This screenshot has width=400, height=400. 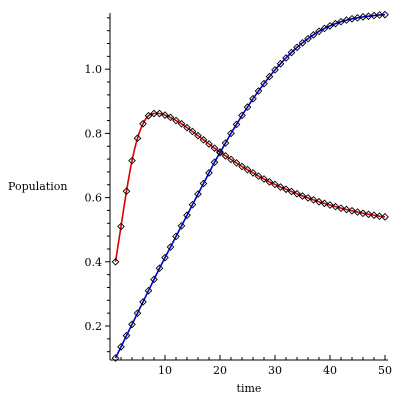 What do you see at coordinates (330, 370) in the screenshot?
I see `x-tick-label: 40` at bounding box center [330, 370].